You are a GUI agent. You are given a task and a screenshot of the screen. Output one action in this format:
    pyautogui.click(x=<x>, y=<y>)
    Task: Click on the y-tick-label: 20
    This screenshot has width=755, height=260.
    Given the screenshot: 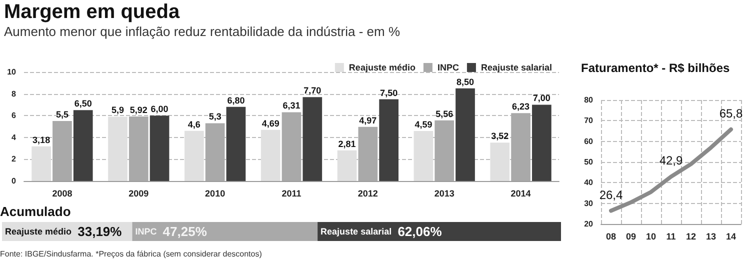 What is the action you would take?
    pyautogui.click(x=589, y=224)
    